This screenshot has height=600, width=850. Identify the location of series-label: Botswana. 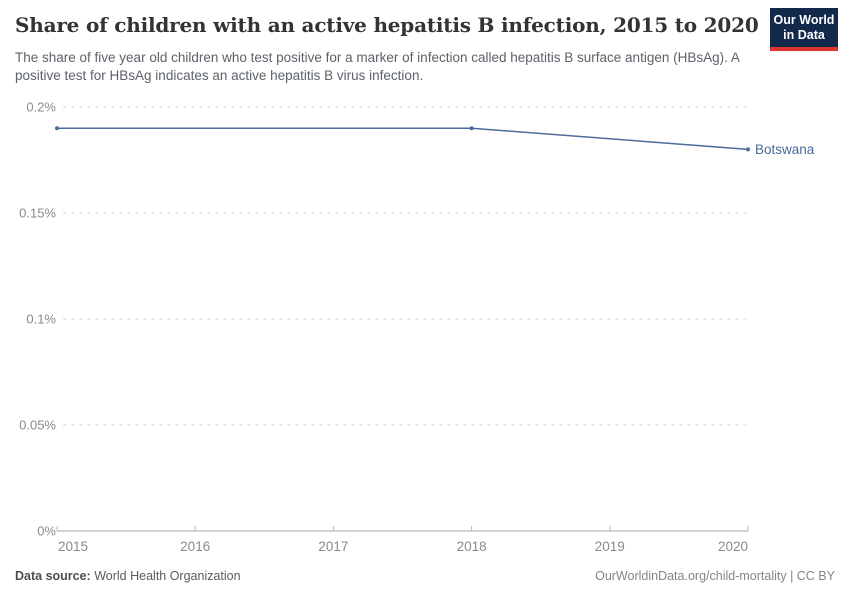
(785, 149).